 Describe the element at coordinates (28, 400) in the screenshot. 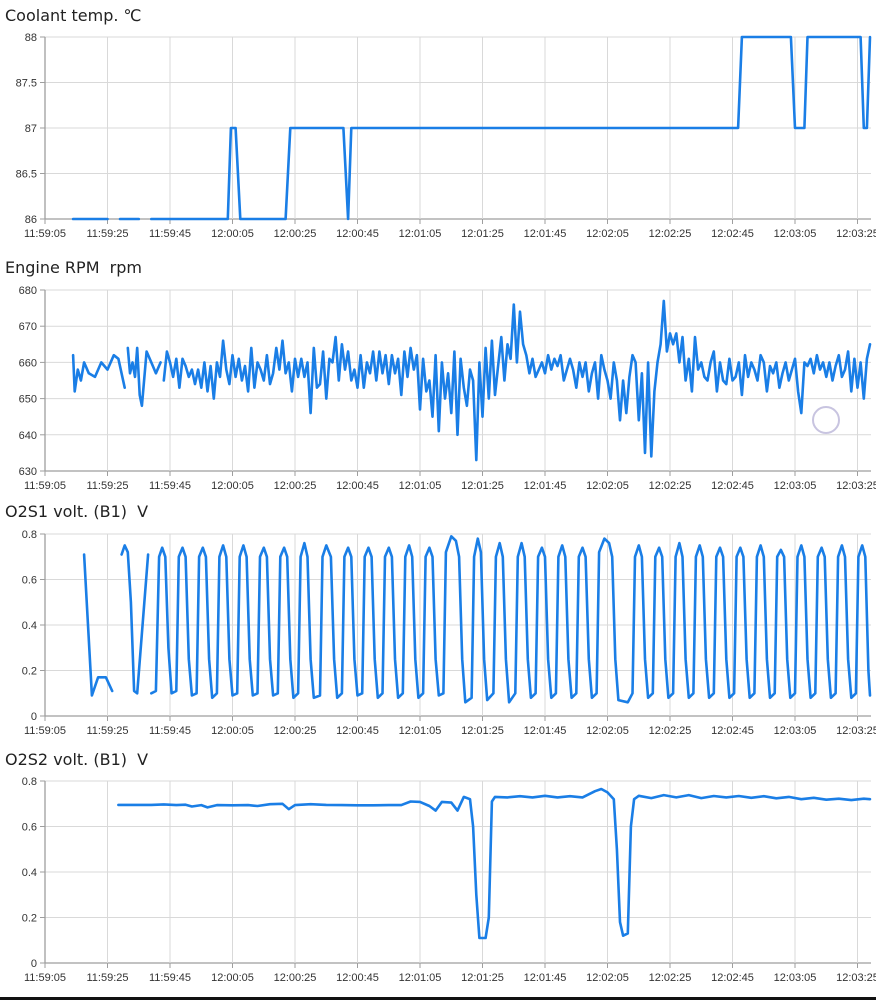

I see `y-tick-label: 650` at that location.